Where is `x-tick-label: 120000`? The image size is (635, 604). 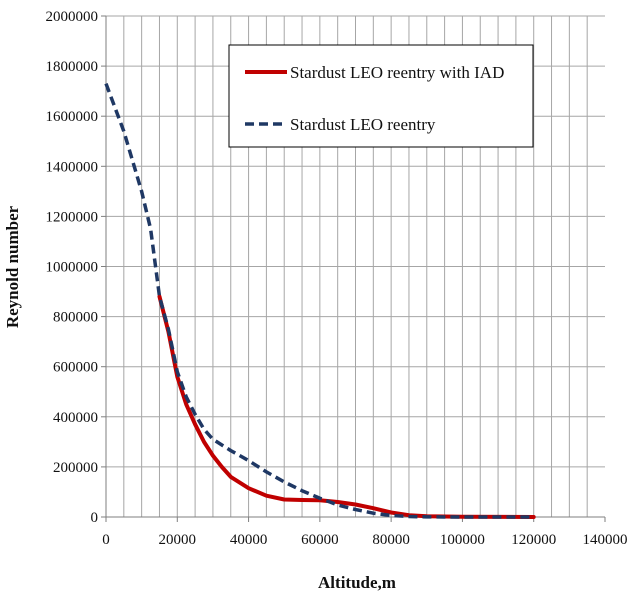
x-tick-label: 120000 is located at coordinates (533, 540).